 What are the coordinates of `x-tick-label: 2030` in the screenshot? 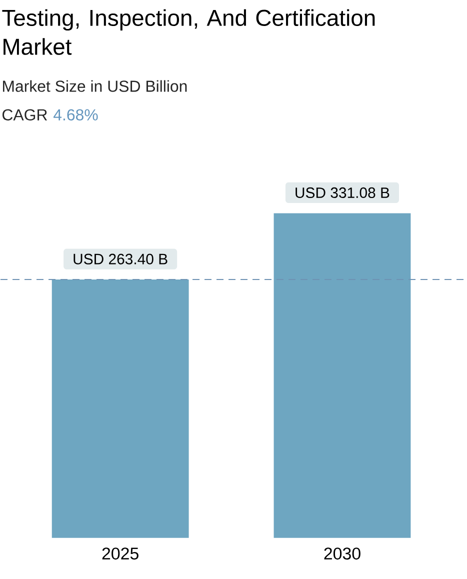 It's located at (342, 554).